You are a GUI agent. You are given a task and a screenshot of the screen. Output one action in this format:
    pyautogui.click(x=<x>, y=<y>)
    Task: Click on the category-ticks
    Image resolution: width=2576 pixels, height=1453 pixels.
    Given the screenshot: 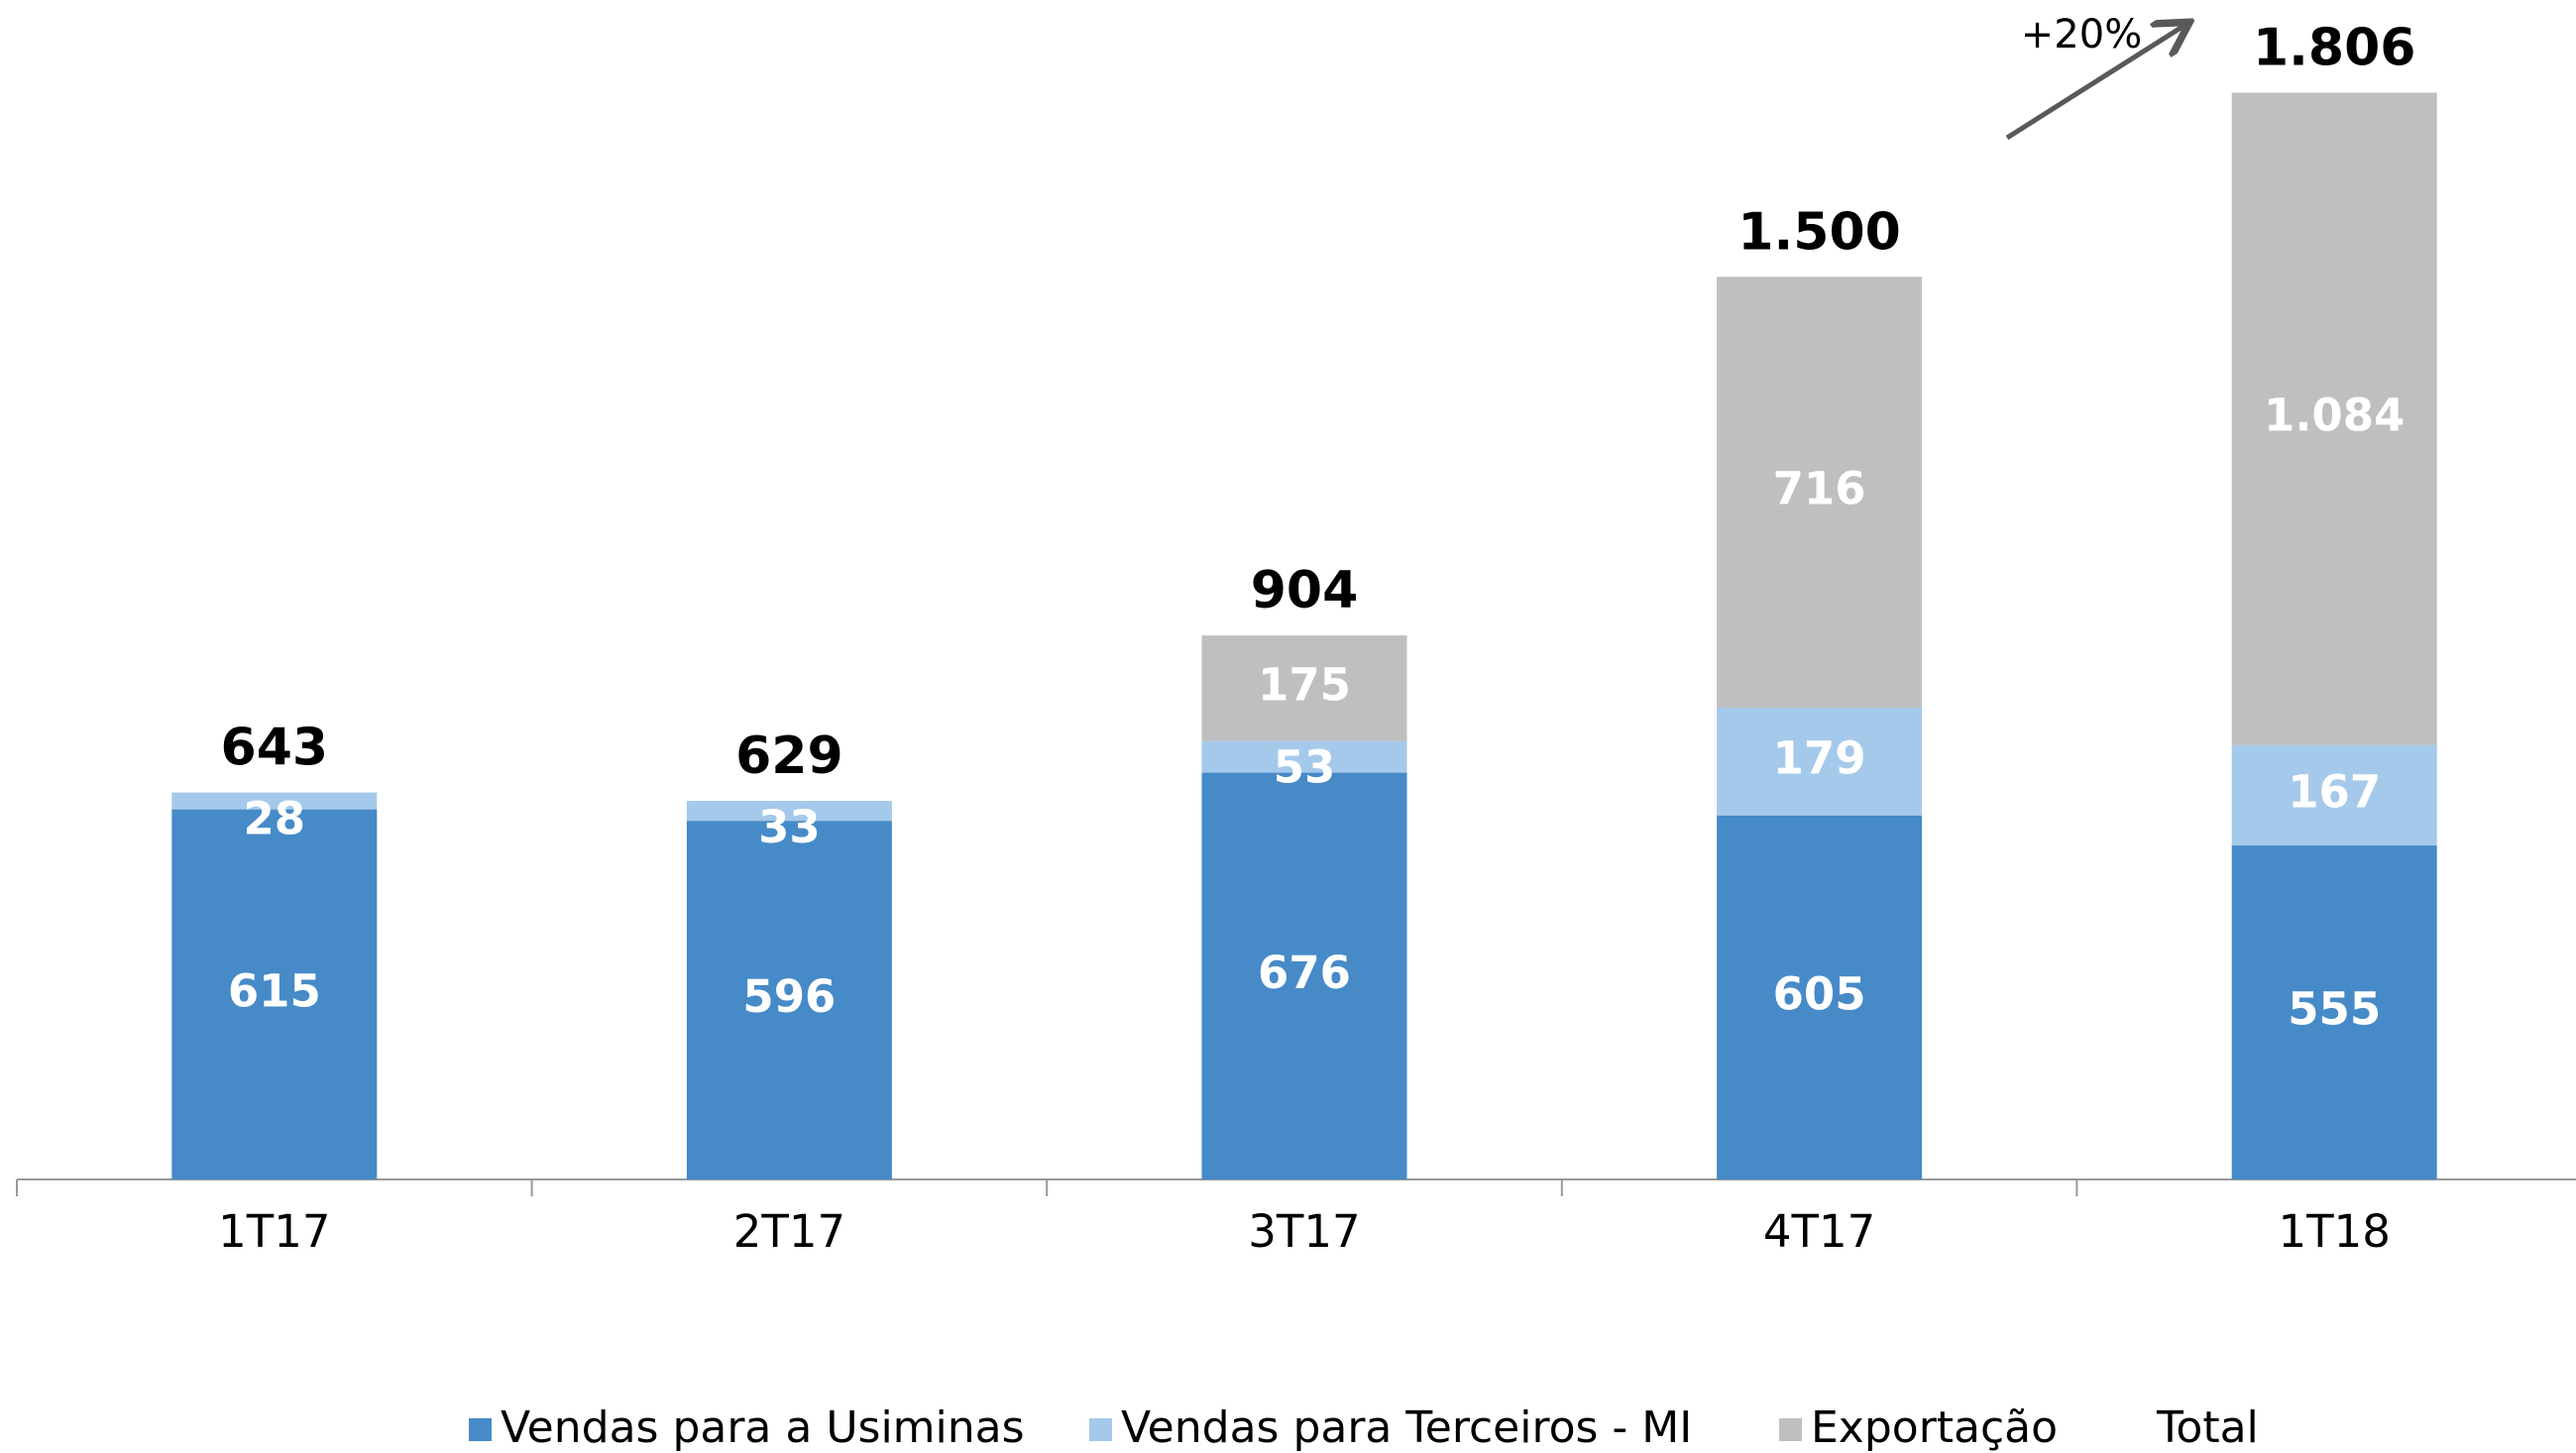 What is the action you would take?
    pyautogui.click(x=1047, y=1187)
    